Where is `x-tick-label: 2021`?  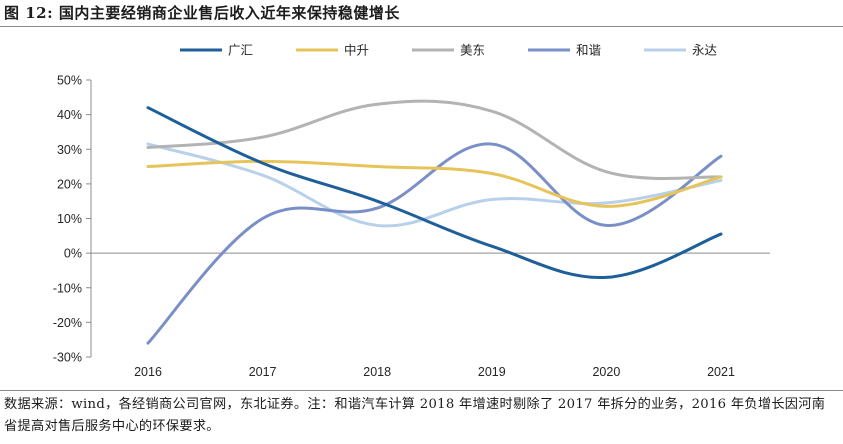
x-tick-label: 2021 is located at coordinates (721, 372).